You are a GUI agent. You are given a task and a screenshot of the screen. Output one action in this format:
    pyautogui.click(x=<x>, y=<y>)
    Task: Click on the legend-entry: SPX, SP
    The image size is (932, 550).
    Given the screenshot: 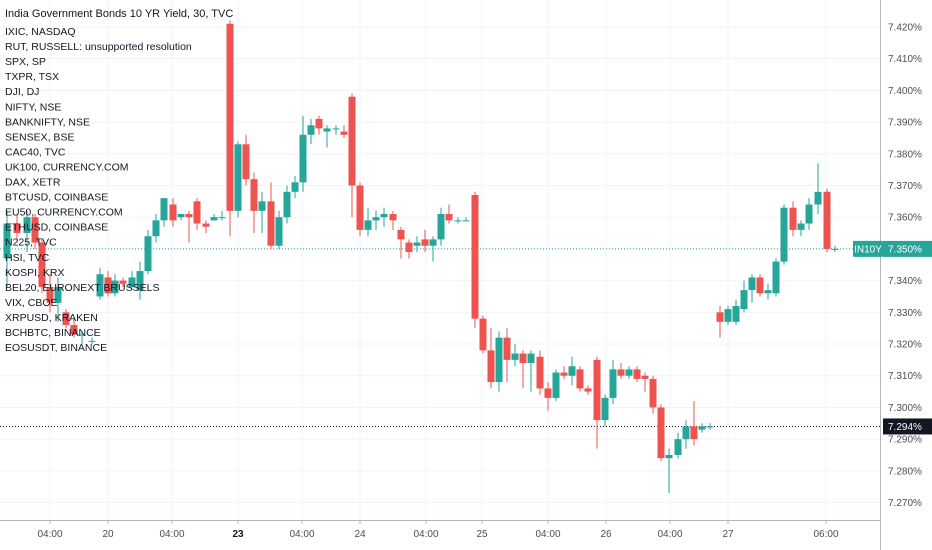 What is the action you would take?
    pyautogui.click(x=25, y=62)
    